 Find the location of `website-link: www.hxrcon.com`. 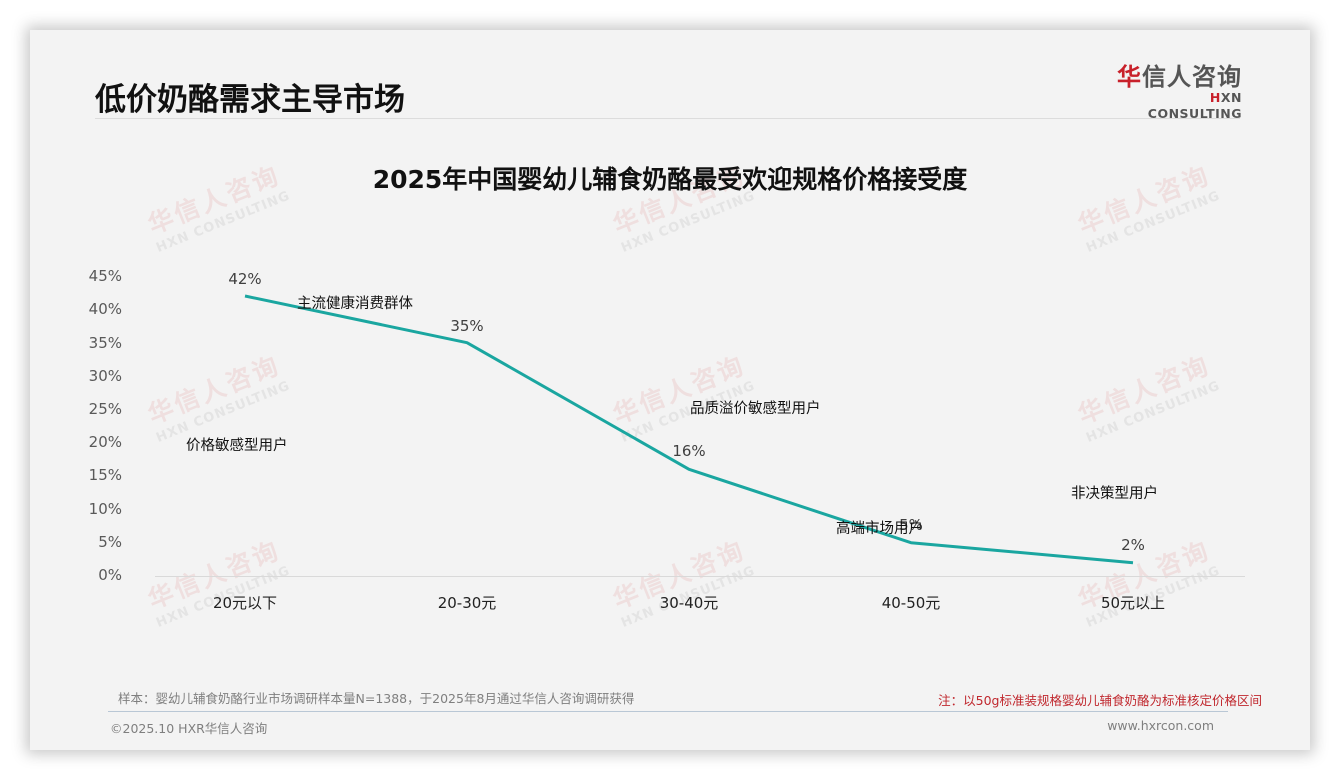

website-link: www.hxrcon.com is located at coordinates (1160, 725).